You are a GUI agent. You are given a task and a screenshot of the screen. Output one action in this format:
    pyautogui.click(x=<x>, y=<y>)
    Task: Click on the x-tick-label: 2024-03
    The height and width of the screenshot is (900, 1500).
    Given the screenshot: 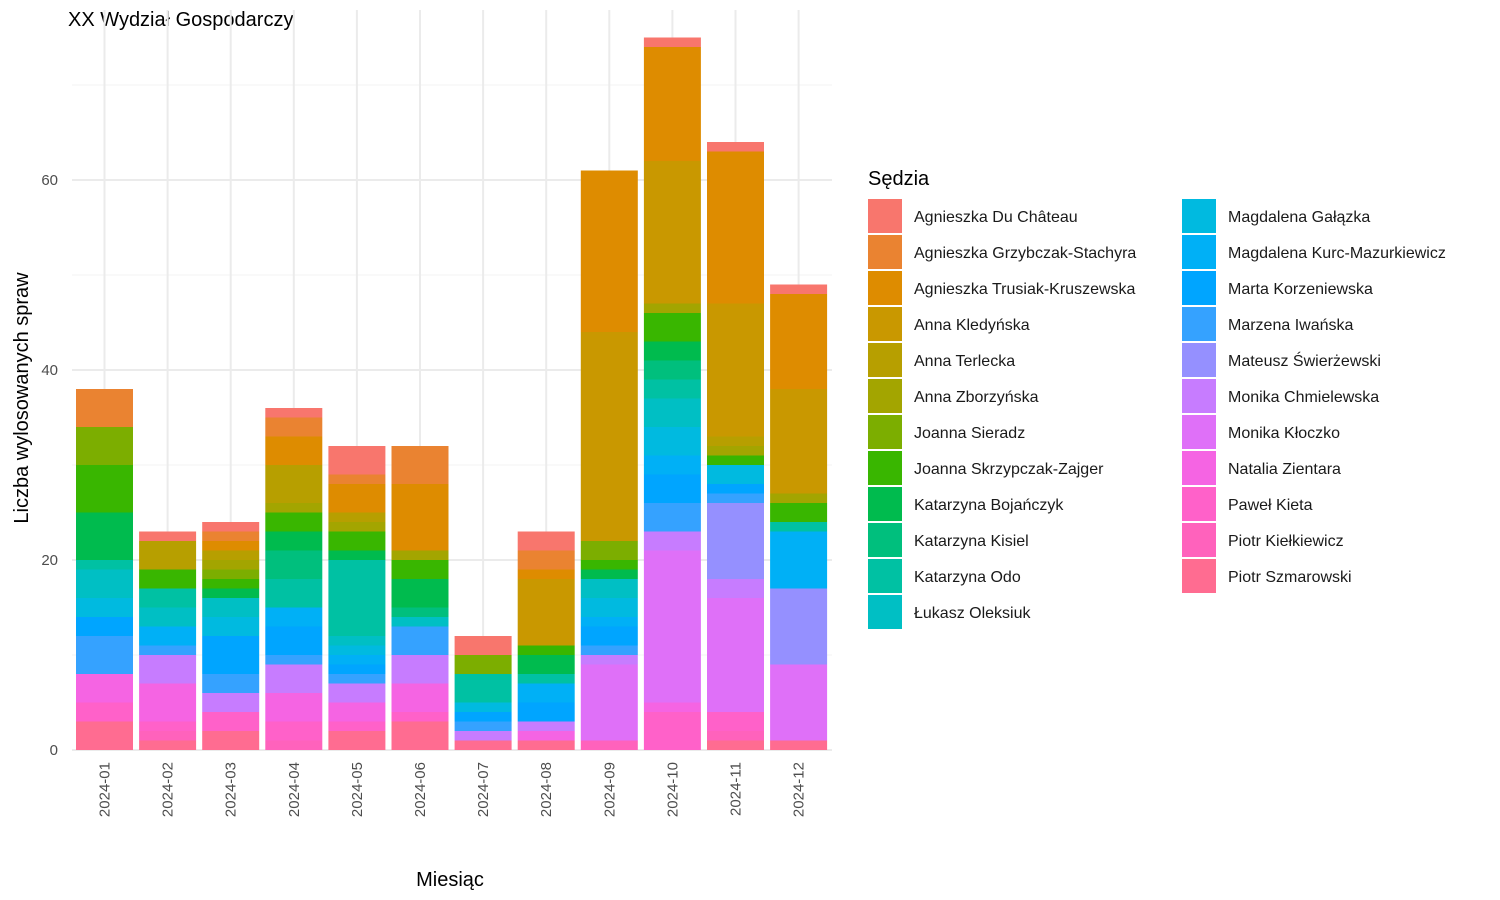 What is the action you would take?
    pyautogui.click(x=231, y=789)
    